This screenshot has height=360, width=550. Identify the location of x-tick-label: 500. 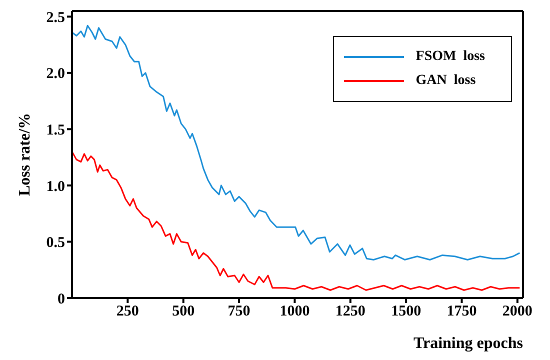
(183, 312).